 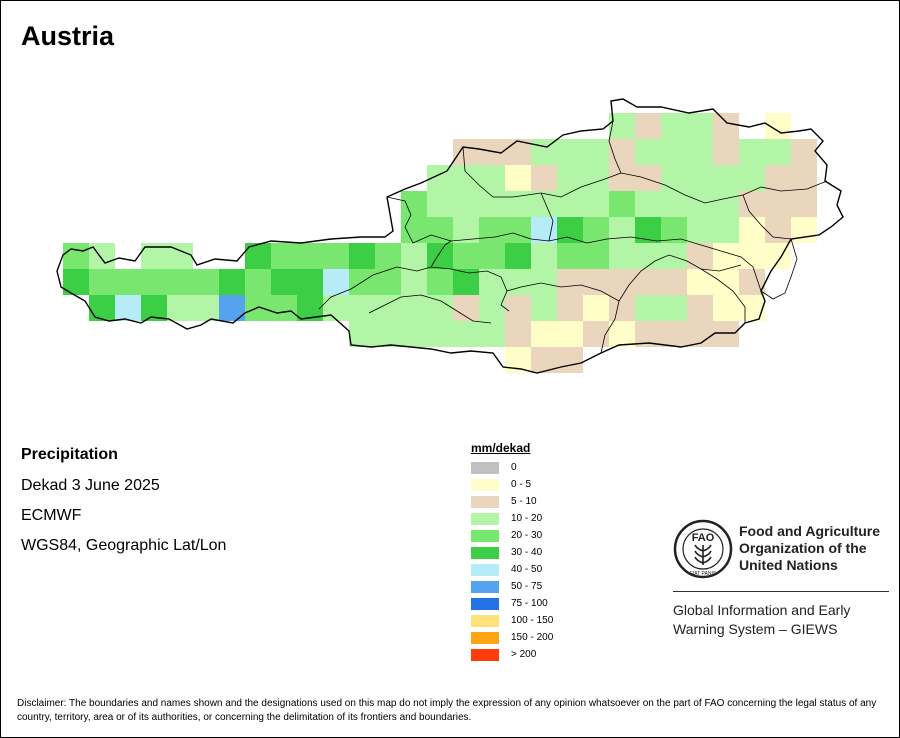 I want to click on fao-logo-letters: FAO, so click(x=703, y=538).